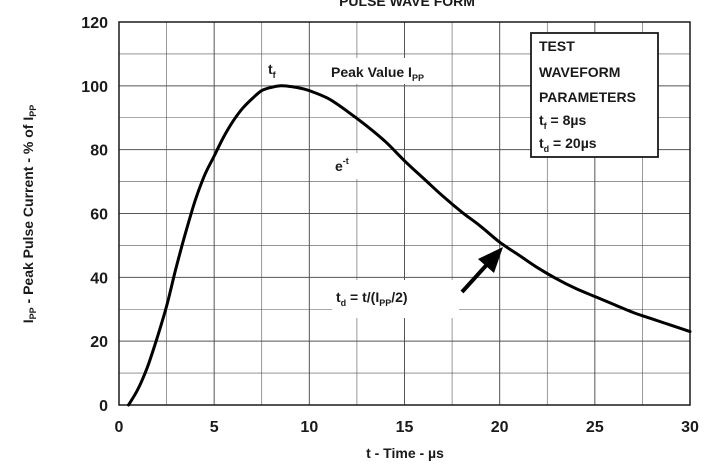 The height and width of the screenshot is (468, 707). What do you see at coordinates (562, 121) in the screenshot?
I see `box-line-tf: tf = 8µs` at bounding box center [562, 121].